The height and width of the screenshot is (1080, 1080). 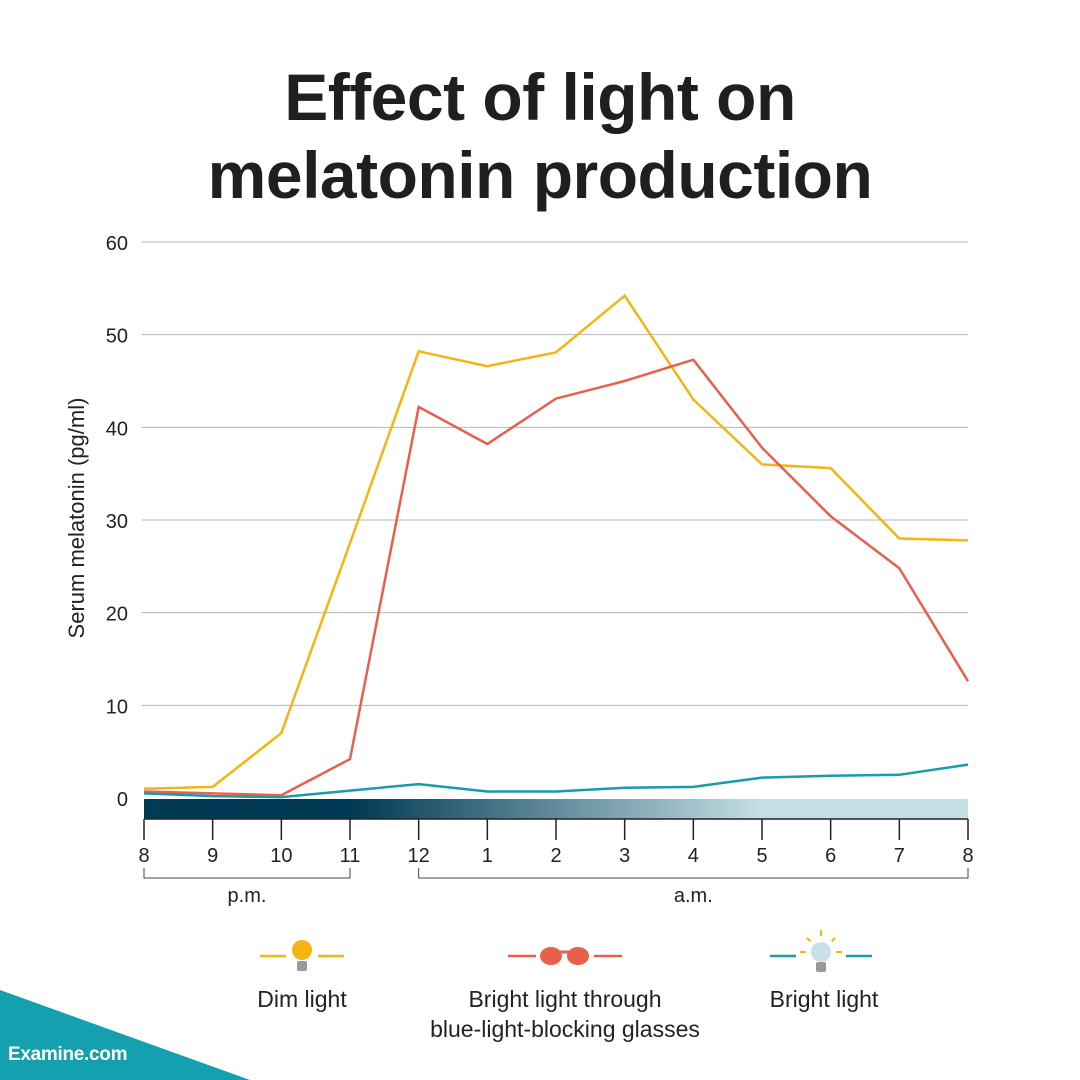 What do you see at coordinates (68, 1054) in the screenshot?
I see `brand-logo-text: Examine.com` at bounding box center [68, 1054].